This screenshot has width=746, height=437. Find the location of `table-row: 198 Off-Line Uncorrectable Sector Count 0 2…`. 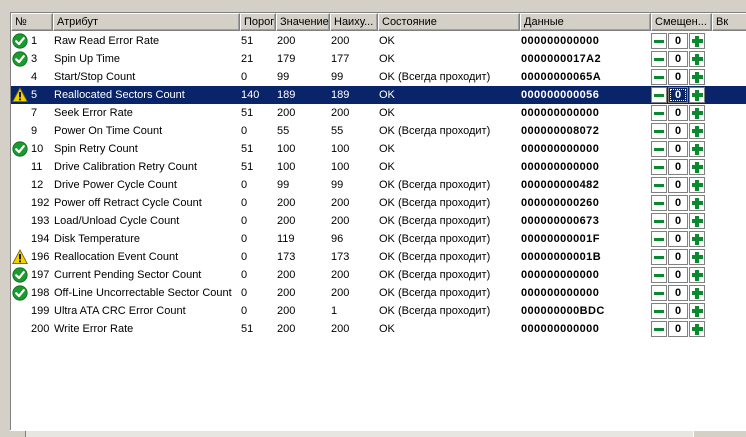

table-row: 198 Off-Line Uncorrectable Sector Count 0 2… is located at coordinates (378, 293).